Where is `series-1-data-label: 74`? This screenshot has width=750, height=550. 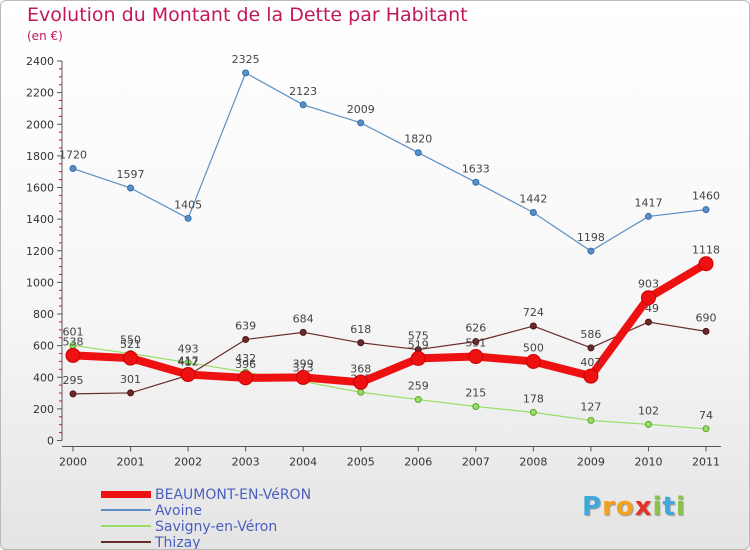 series-1-data-label: 74 is located at coordinates (706, 415).